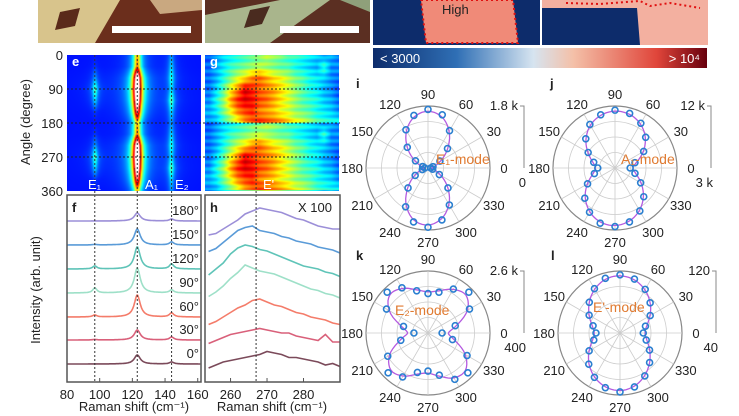 This screenshot has height=416, width=739. I want to click on e-ytick-label: 270, so click(52, 157).